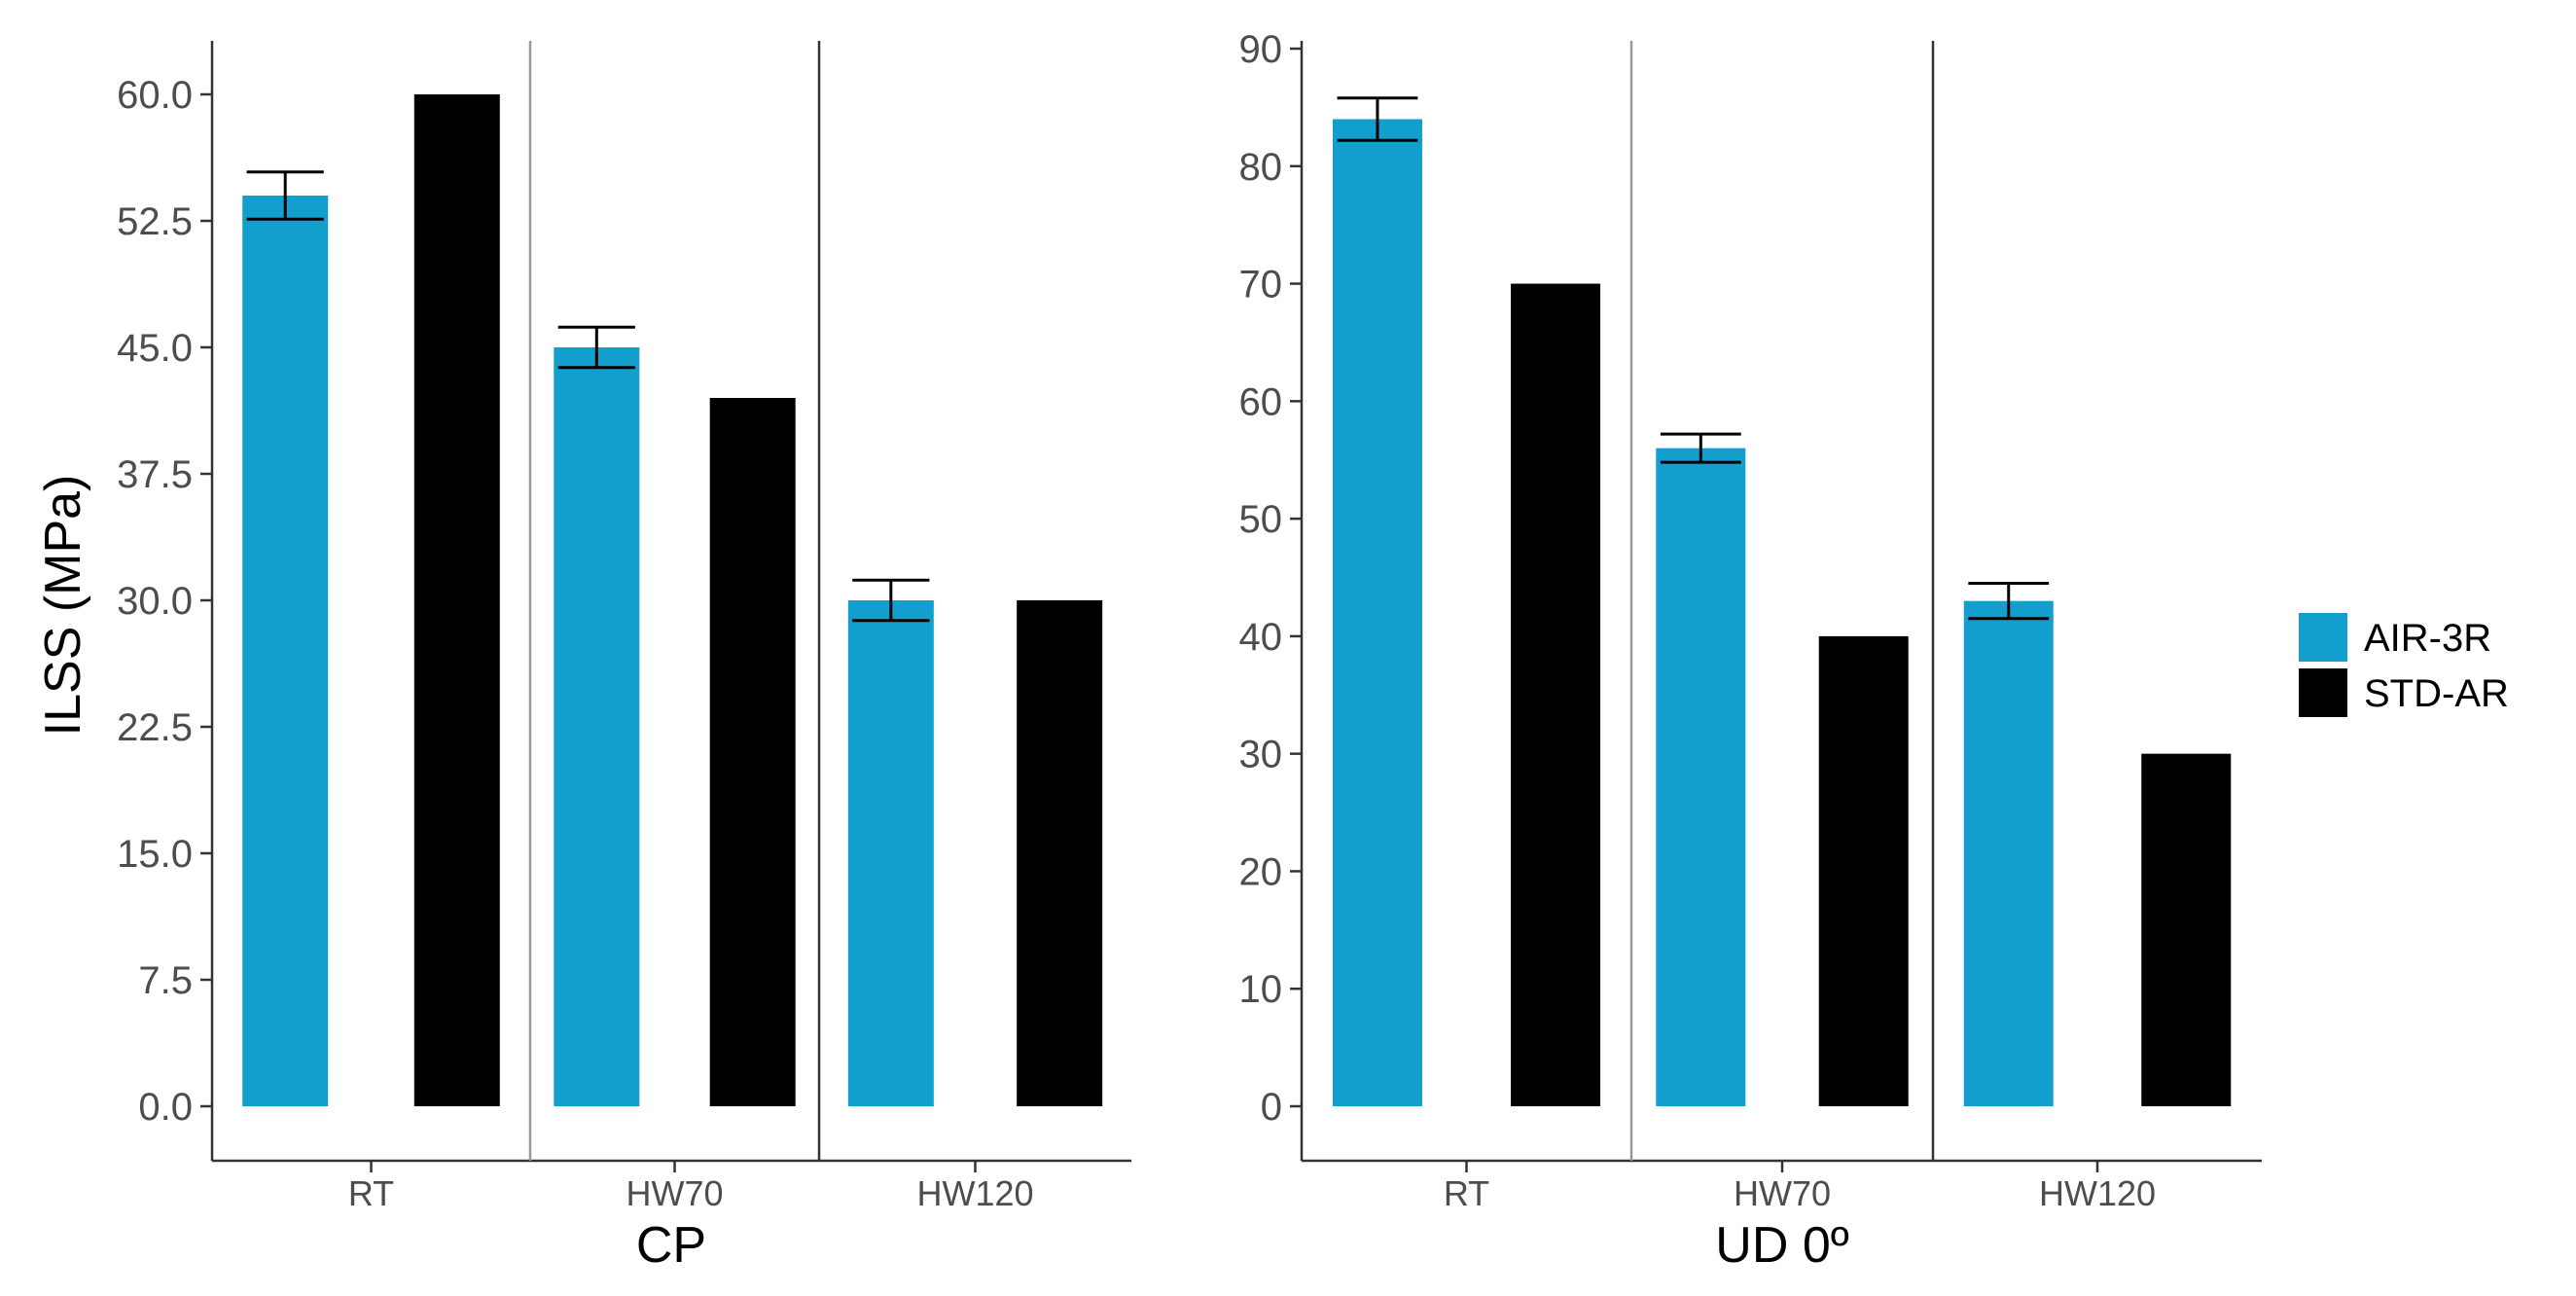 The image size is (2576, 1296). I want to click on y-tick-label: 7.5, so click(165, 980).